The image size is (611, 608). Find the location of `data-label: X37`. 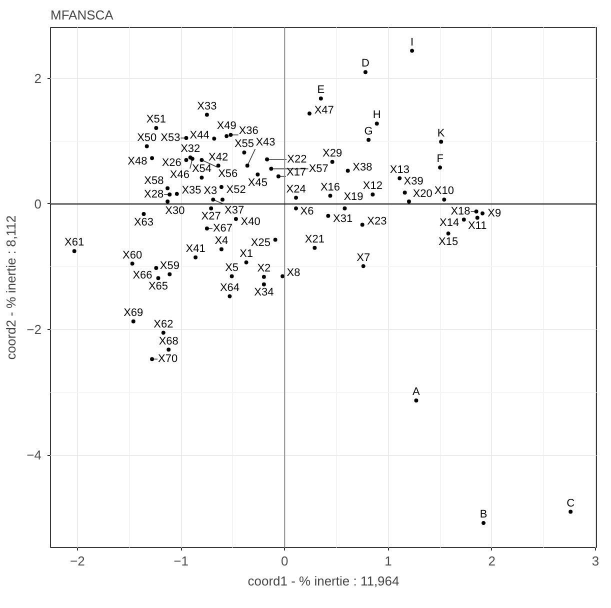

data-label: X37 is located at coordinates (234, 210).